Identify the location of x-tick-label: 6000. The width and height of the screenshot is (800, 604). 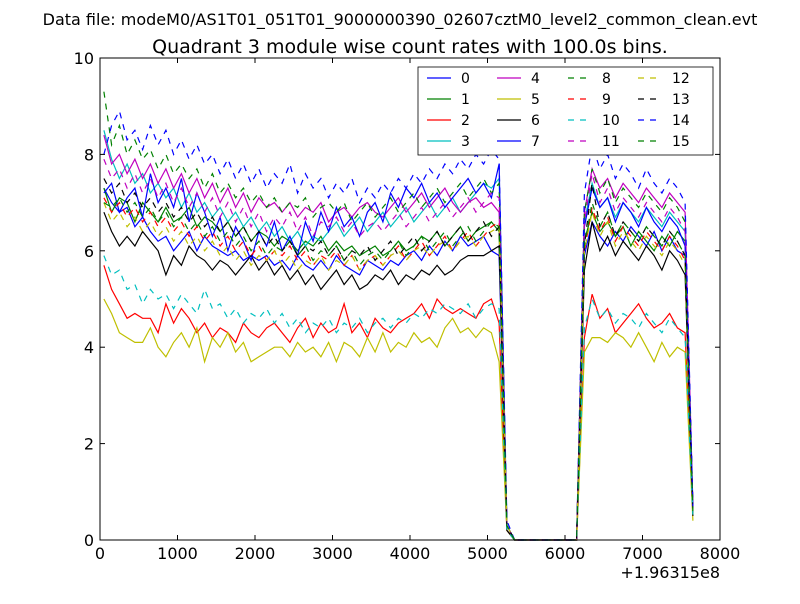
(565, 553).